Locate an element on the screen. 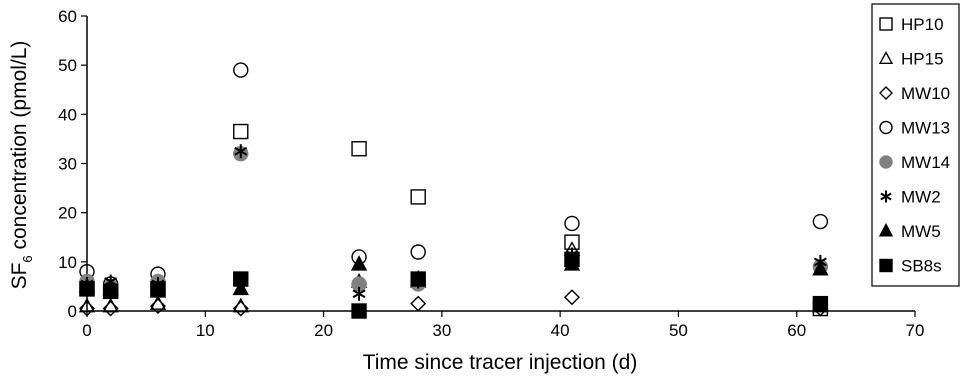 This screenshot has height=380, width=962. x-tick-label: 50 is located at coordinates (678, 330).